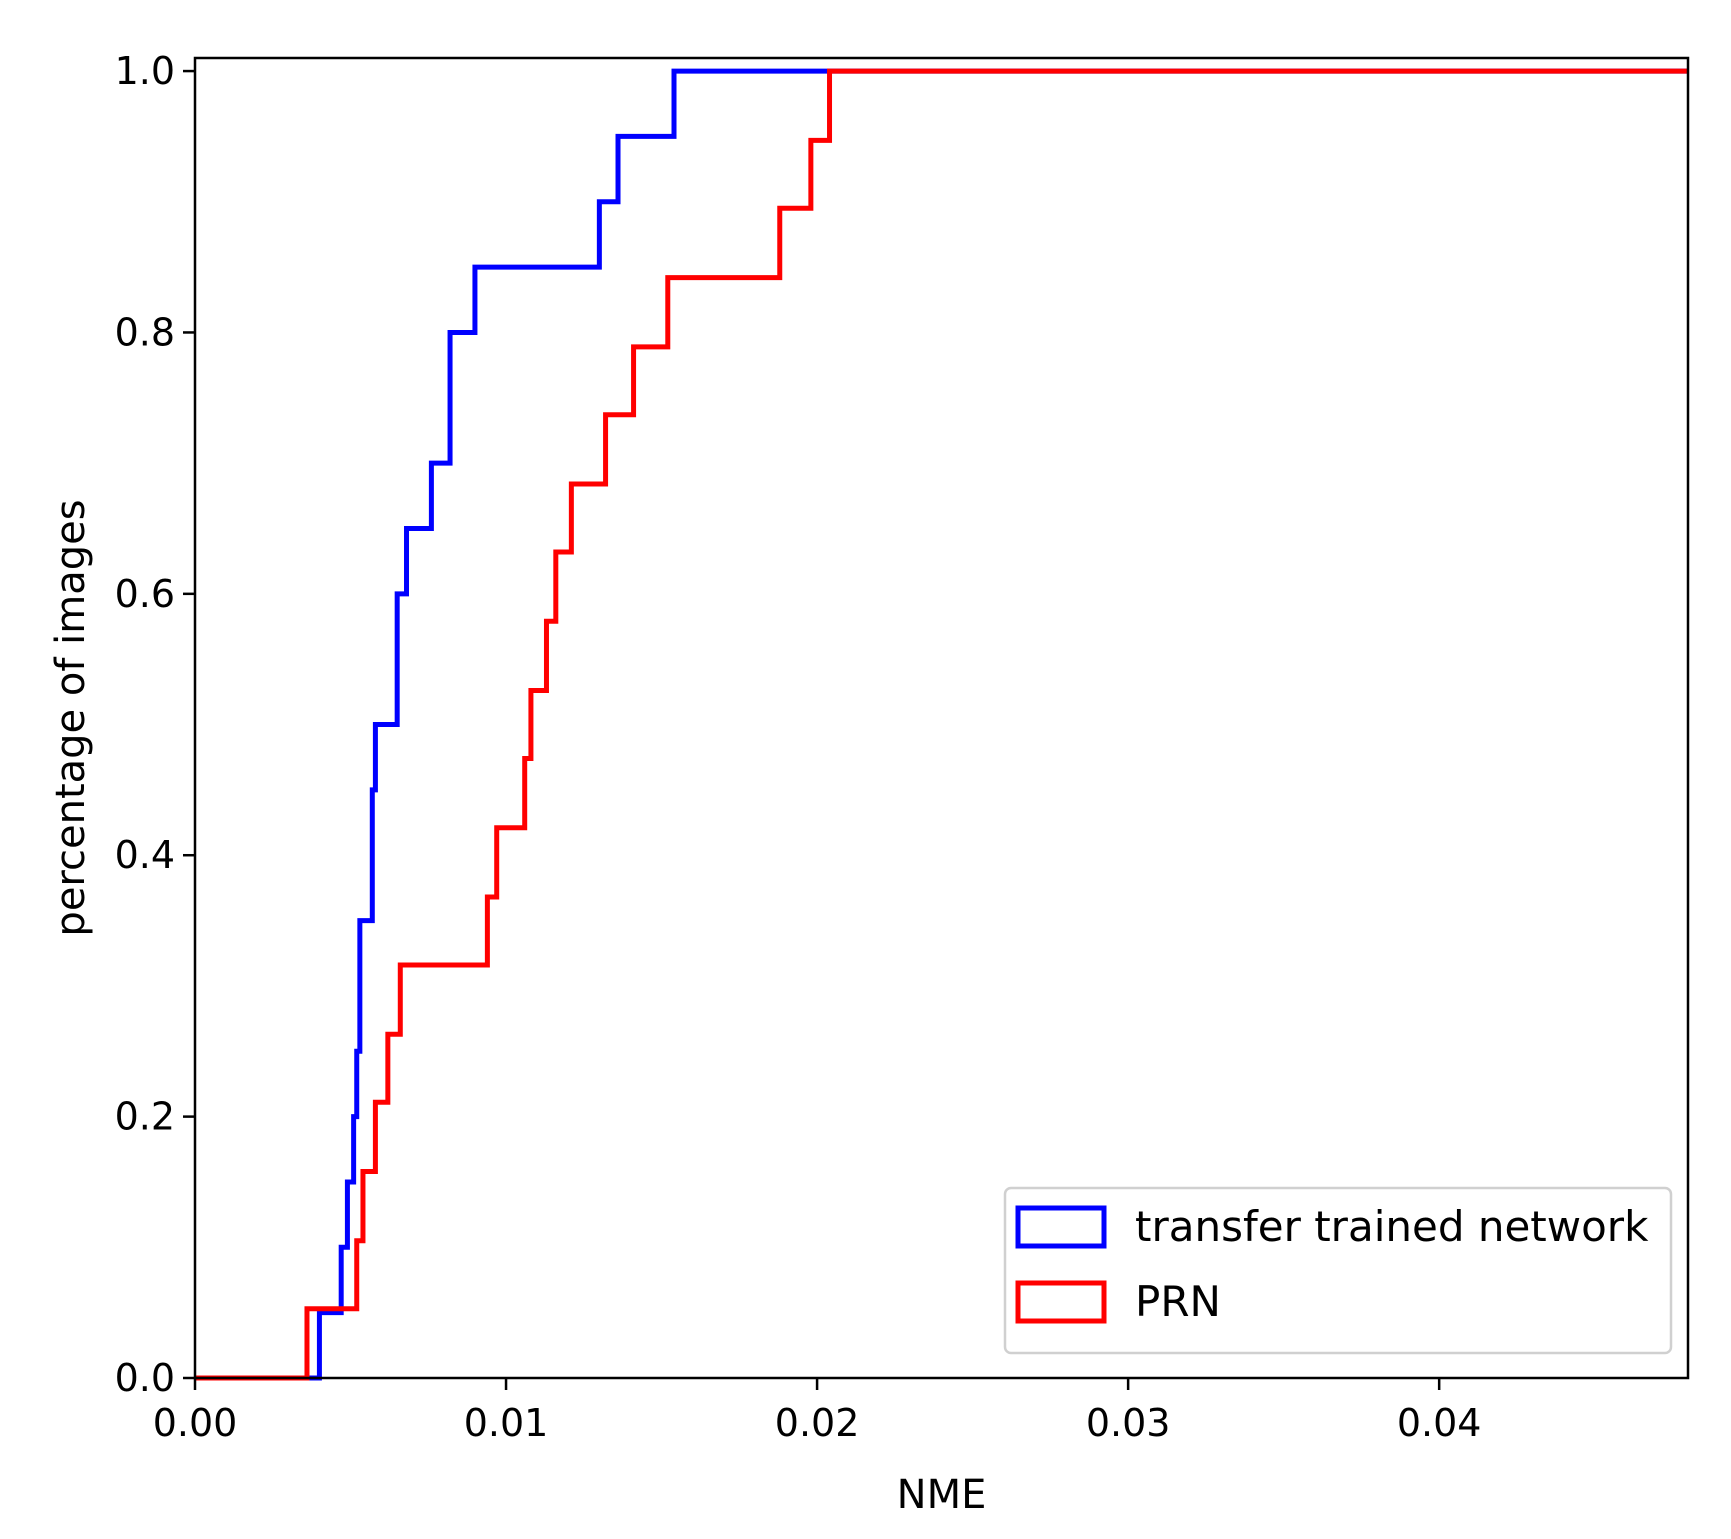 Image resolution: width=1731 pixels, height=1539 pixels. I want to click on x-tick-label: 0.02, so click(817, 1423).